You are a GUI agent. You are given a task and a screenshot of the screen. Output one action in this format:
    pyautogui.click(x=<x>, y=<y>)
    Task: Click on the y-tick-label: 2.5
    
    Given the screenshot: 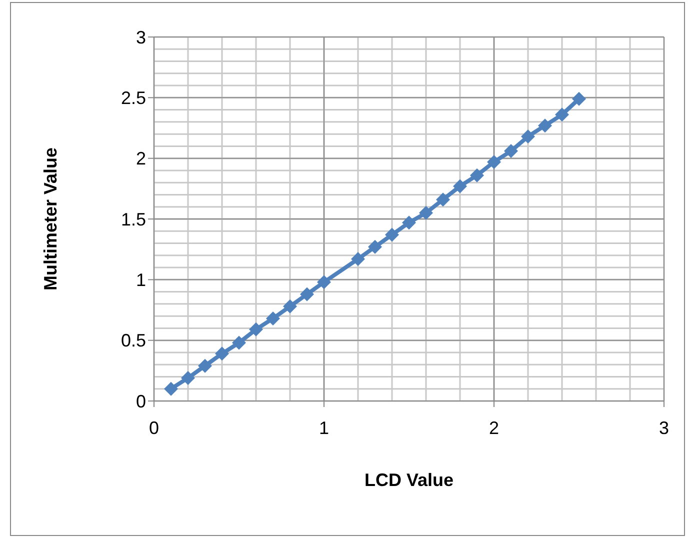 What is the action you would take?
    pyautogui.click(x=133, y=98)
    